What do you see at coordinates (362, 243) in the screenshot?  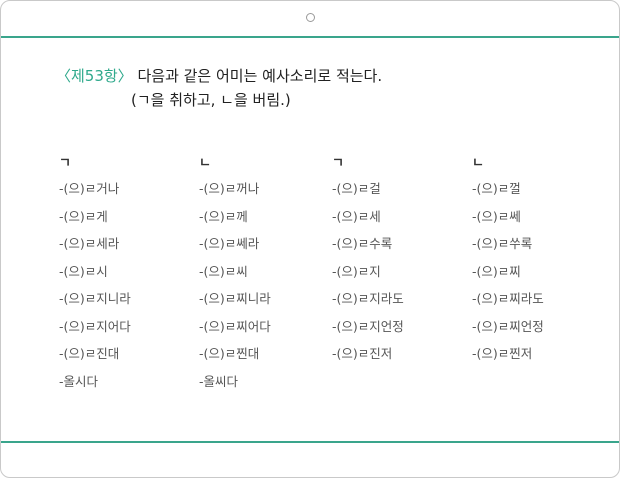 I see `list-item: -(으)ㄹ수록` at bounding box center [362, 243].